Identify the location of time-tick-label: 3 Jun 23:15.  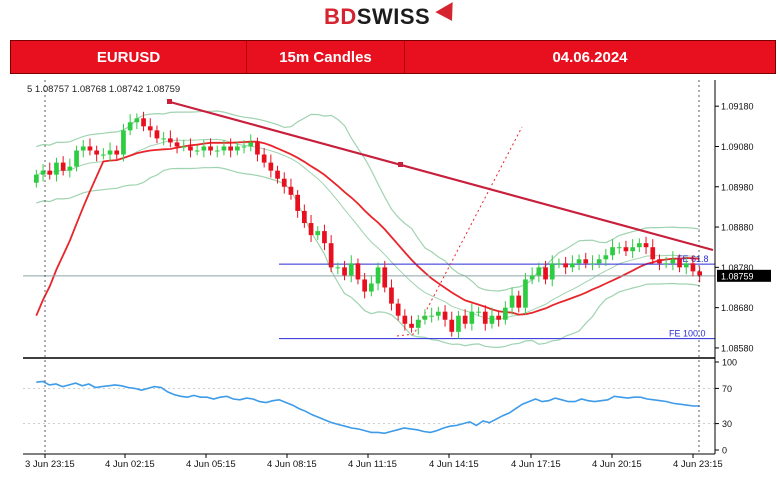
(50, 464).